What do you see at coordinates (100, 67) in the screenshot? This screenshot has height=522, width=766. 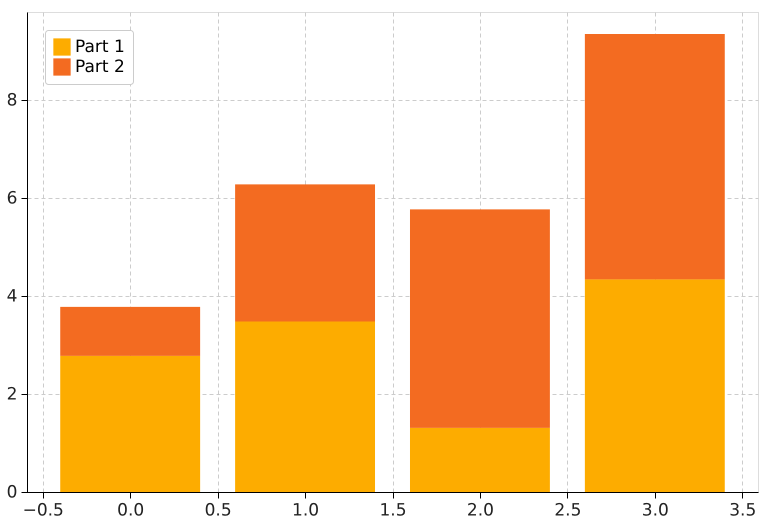 I see `legend-label: Part 2` at bounding box center [100, 67].